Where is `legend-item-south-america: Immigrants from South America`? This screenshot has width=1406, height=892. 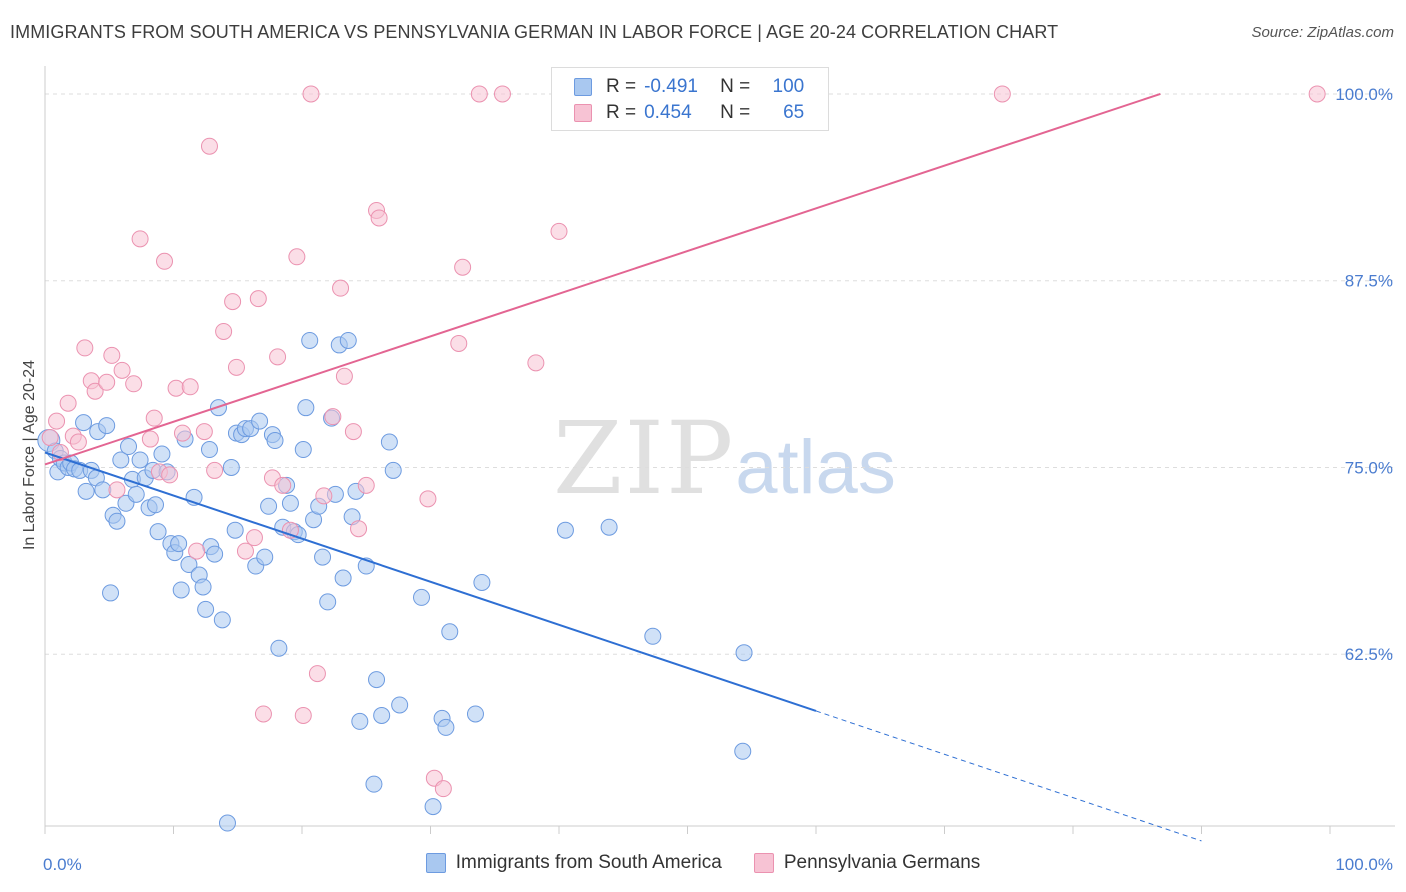
legend-item-south-america: Immigrants from South America is located at coordinates (573, 863).